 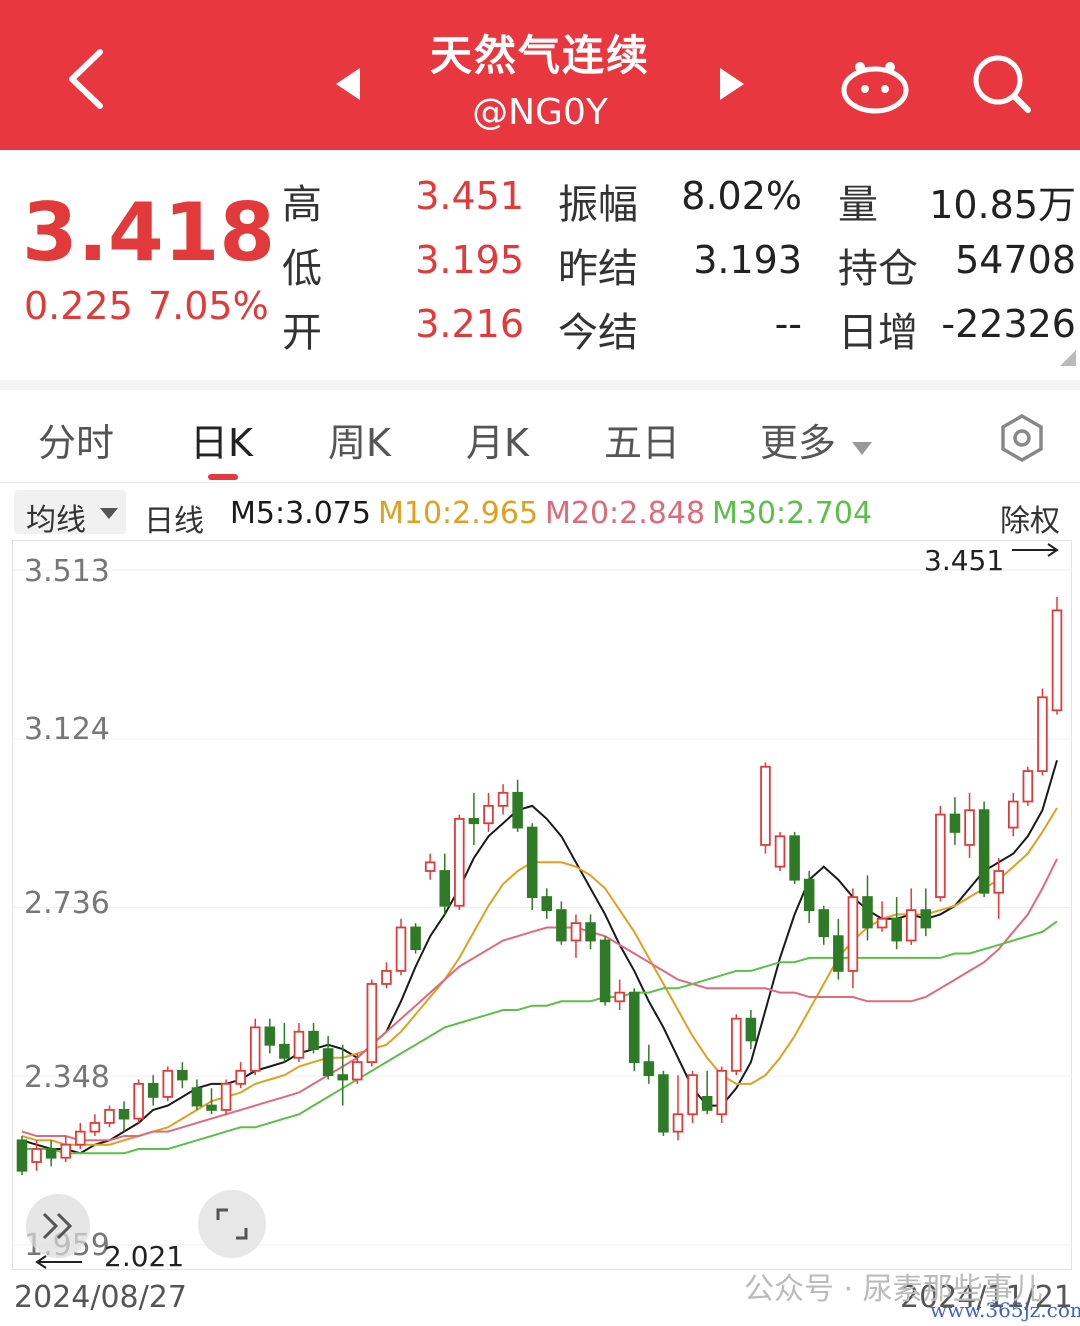 What do you see at coordinates (144, 1256) in the screenshot?
I see `low-marker-label: 2.021` at bounding box center [144, 1256].